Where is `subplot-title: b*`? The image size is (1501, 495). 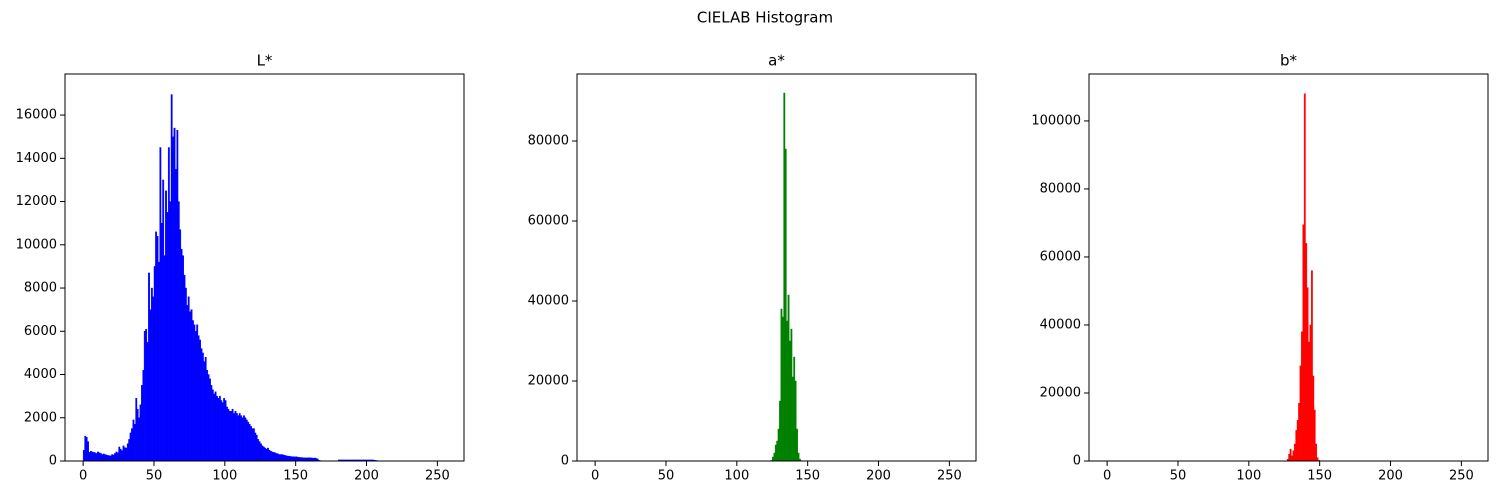
subplot-title: b* is located at coordinates (1289, 61).